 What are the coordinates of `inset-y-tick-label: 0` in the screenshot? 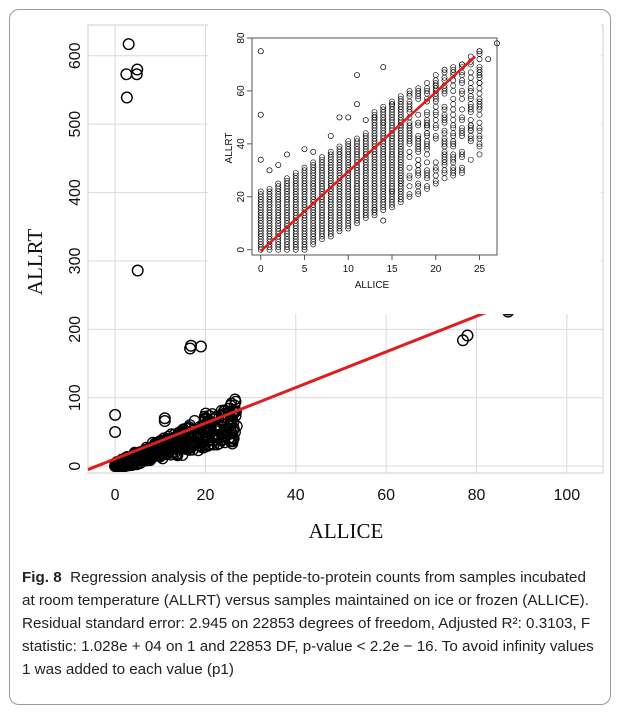 It's located at (241, 249).